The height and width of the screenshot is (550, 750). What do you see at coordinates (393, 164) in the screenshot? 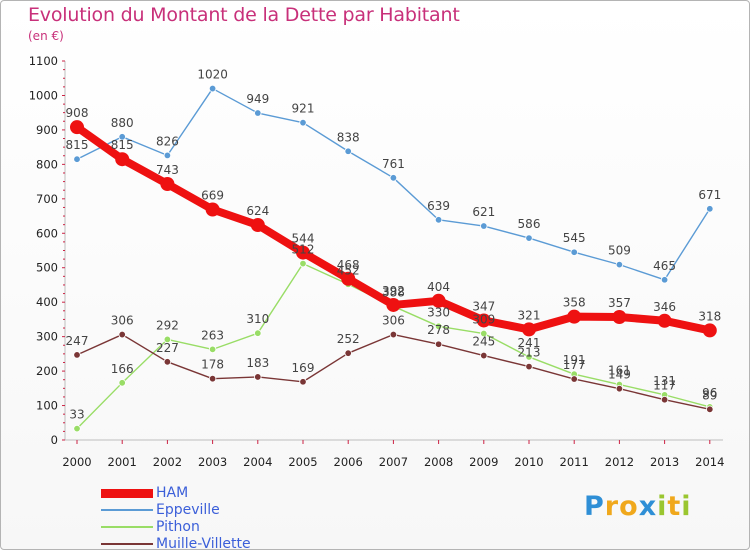
I see `data-label: 761` at bounding box center [393, 164].